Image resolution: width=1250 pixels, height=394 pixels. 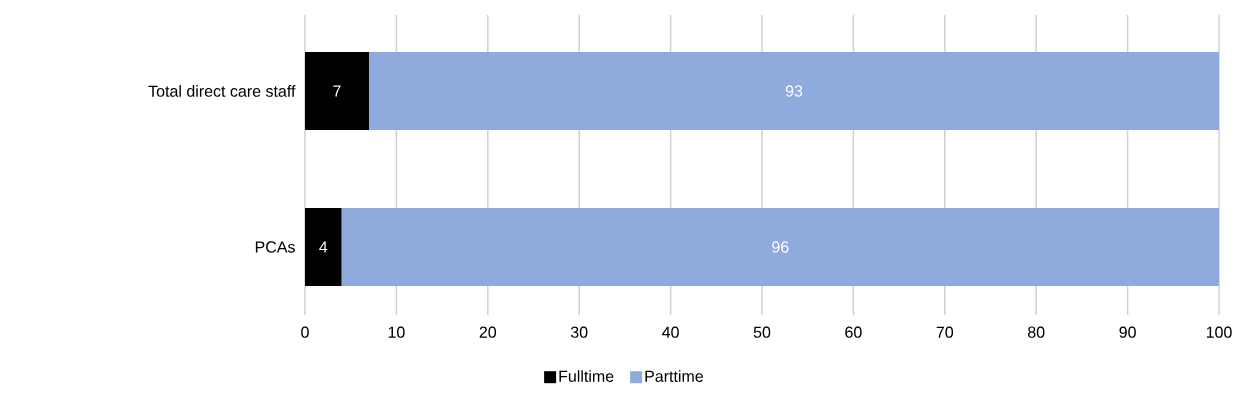 What do you see at coordinates (762, 332) in the screenshot?
I see `x-tick-label: 50` at bounding box center [762, 332].